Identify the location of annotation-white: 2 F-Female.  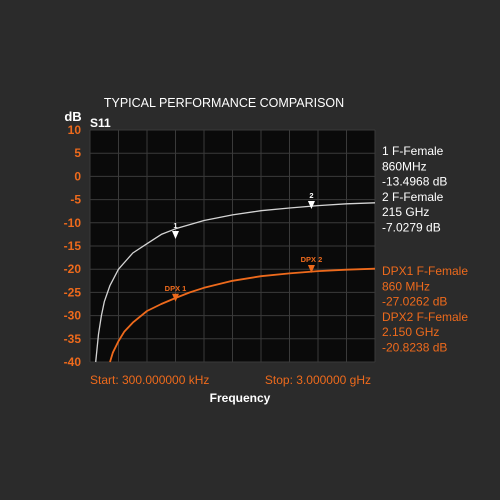
(413, 197).